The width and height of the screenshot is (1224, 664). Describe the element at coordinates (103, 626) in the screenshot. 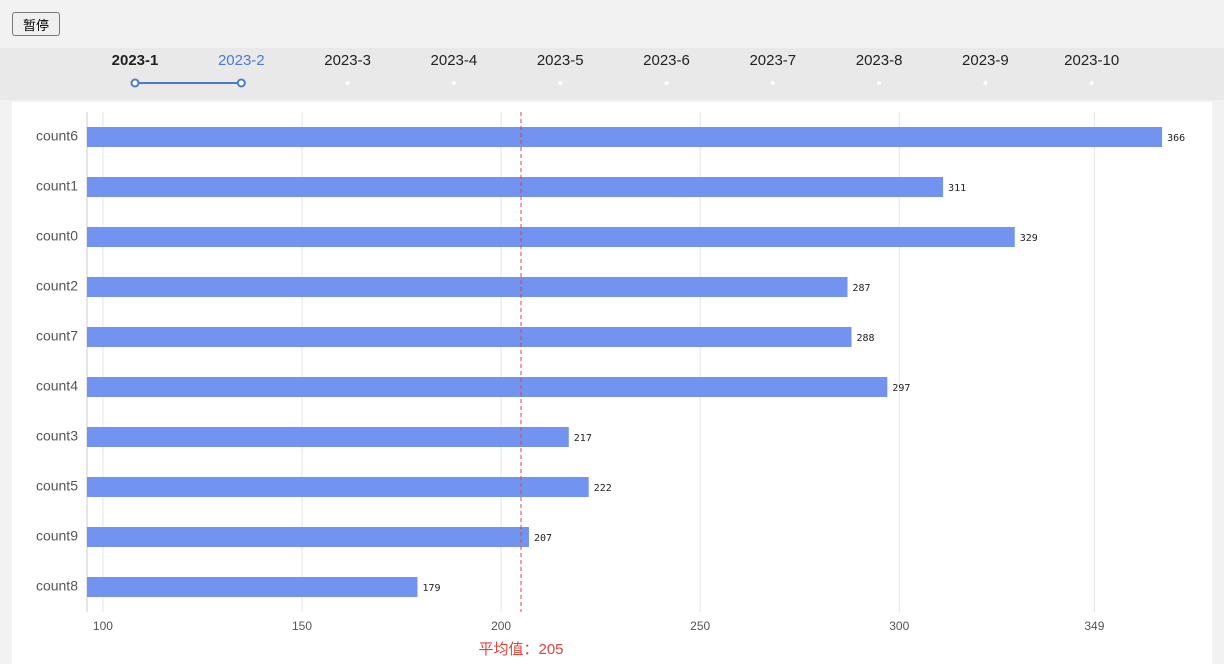

I see `x-tick-label: 100` at that location.